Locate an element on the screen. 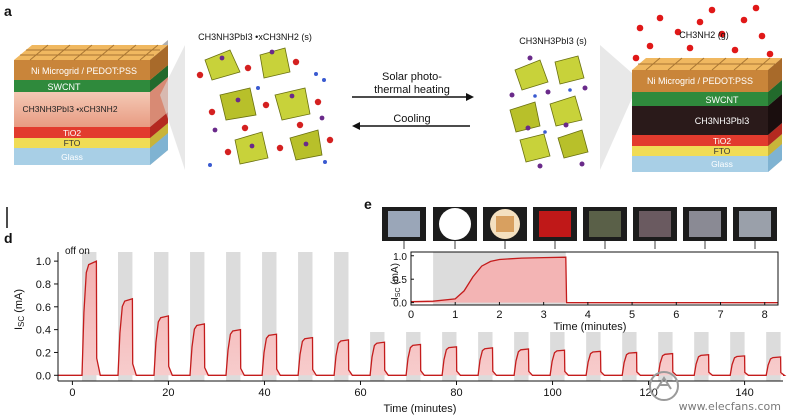 This screenshot has height=417, width=789. right-layer-tio2: TiO2 is located at coordinates (722, 141).